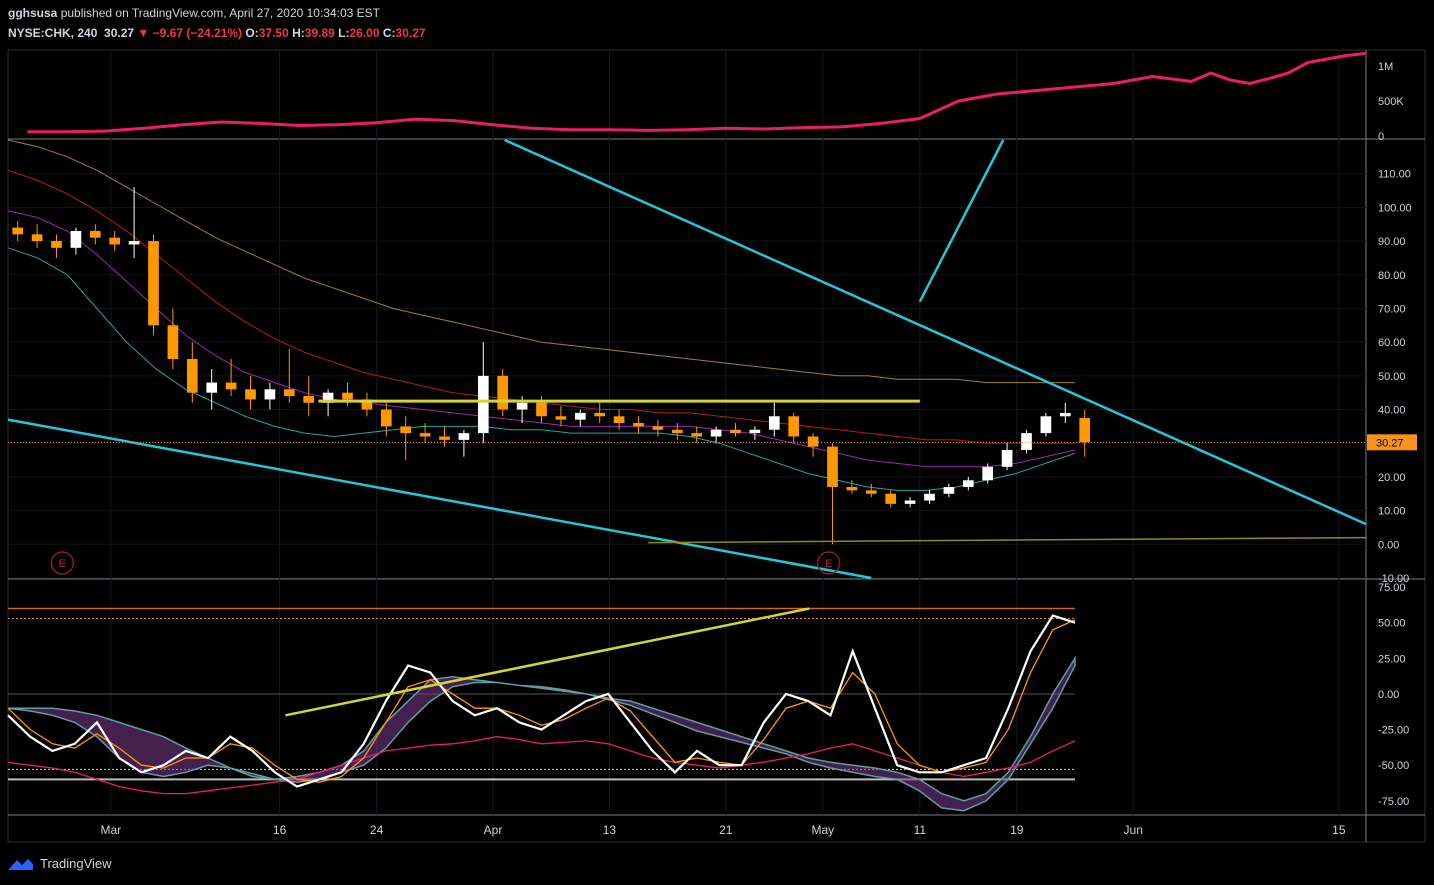 This screenshot has height=885, width=1434. I want to click on oscillator-y-tick: -25.00, so click(1393, 731).